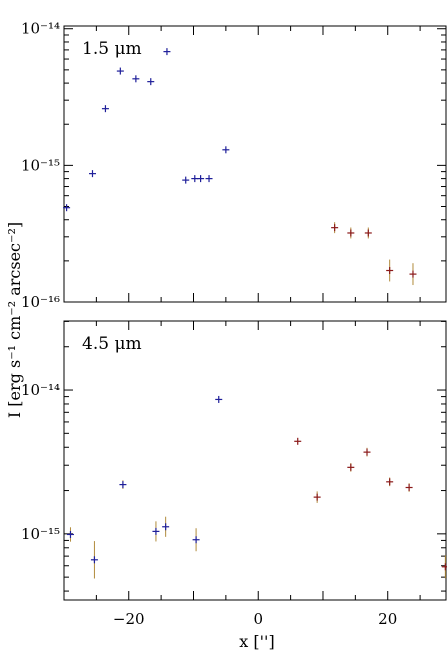  I want to click on x-tick-label: 20, so click(387, 619).